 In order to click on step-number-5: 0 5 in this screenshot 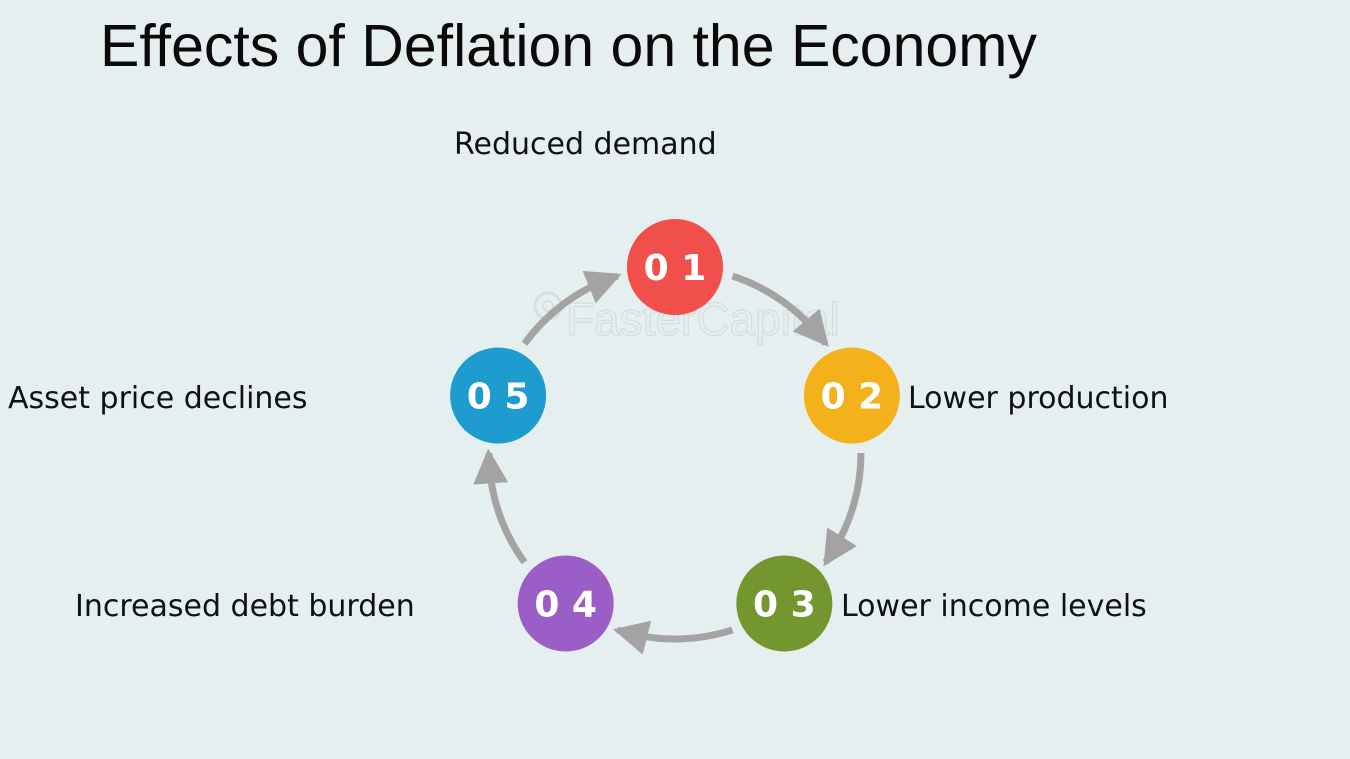, I will do `click(498, 397)`.